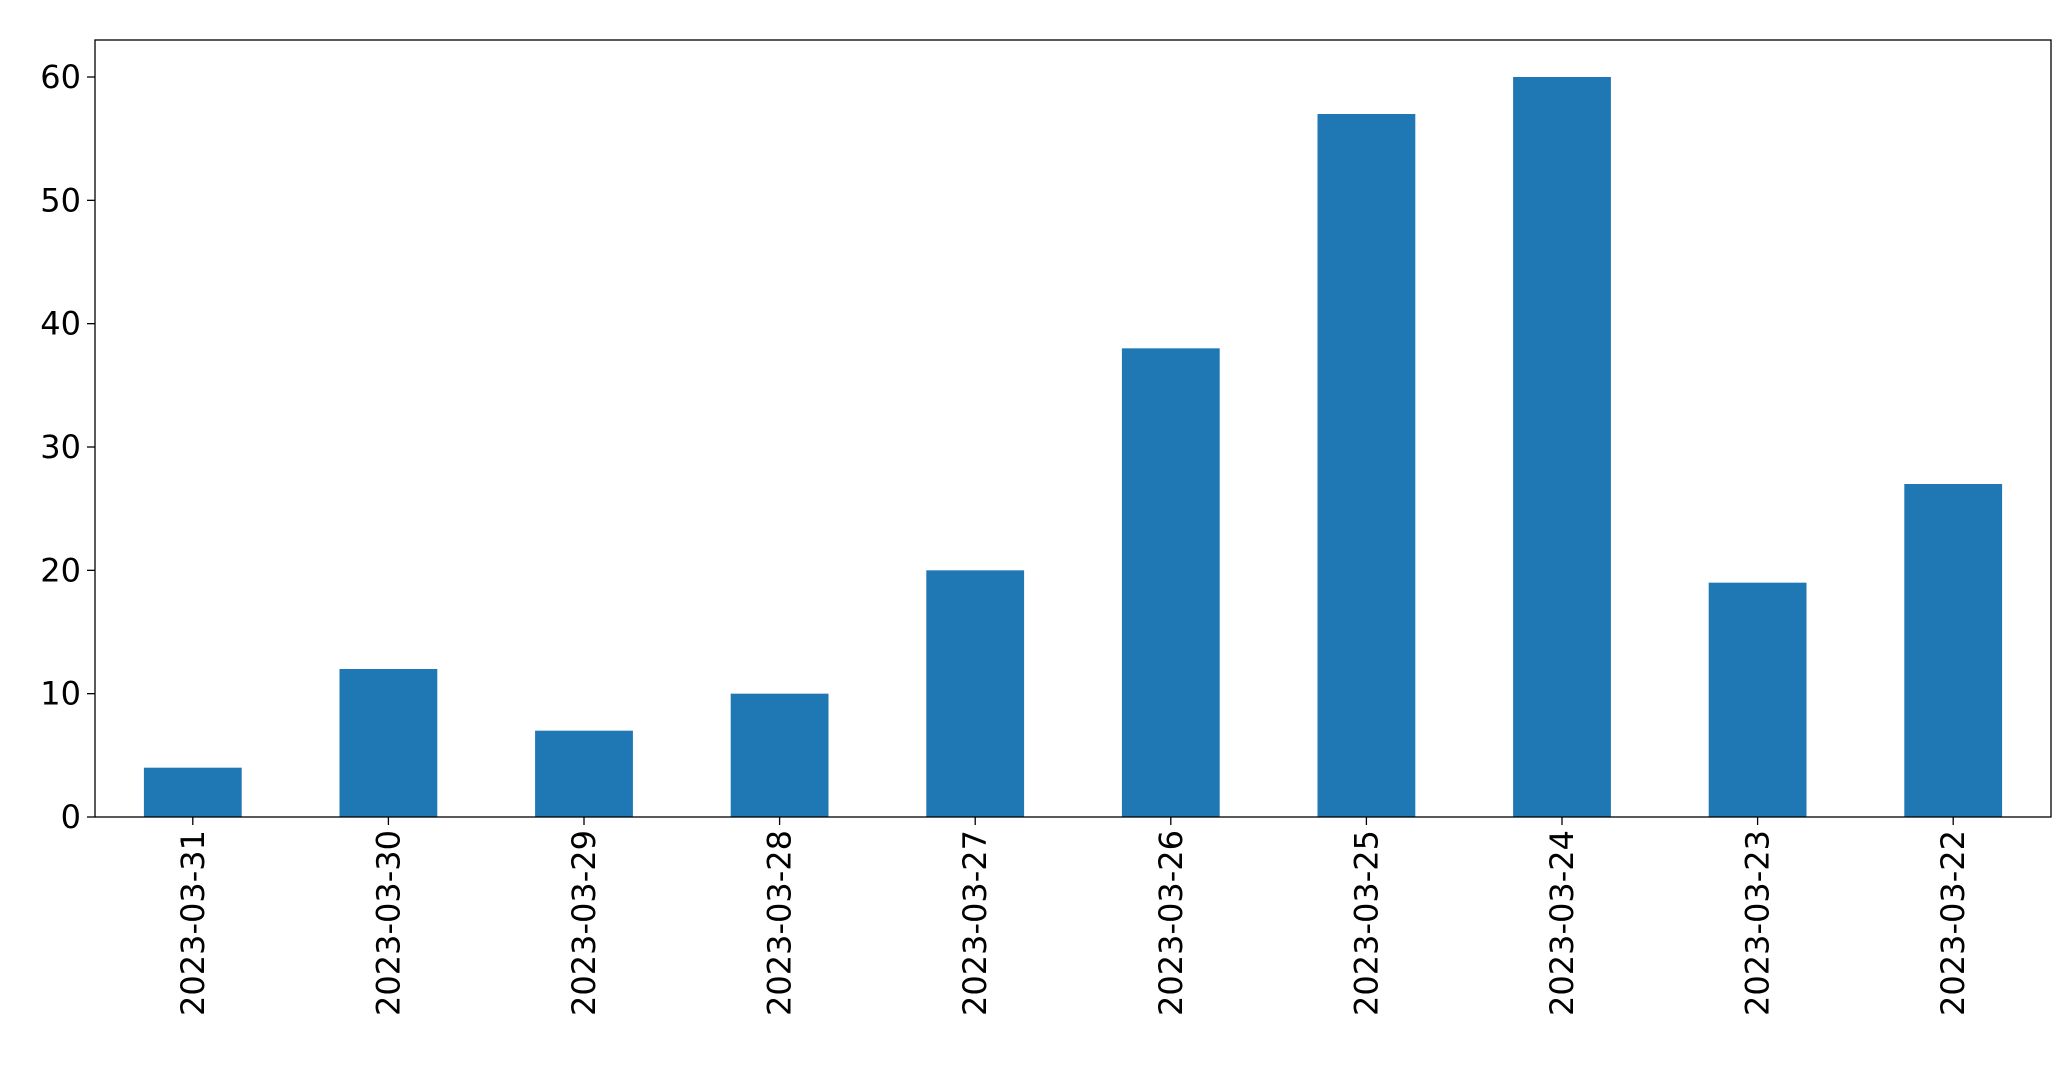  I want to click on x-tick-label: 2023-03-26, so click(1171, 923).